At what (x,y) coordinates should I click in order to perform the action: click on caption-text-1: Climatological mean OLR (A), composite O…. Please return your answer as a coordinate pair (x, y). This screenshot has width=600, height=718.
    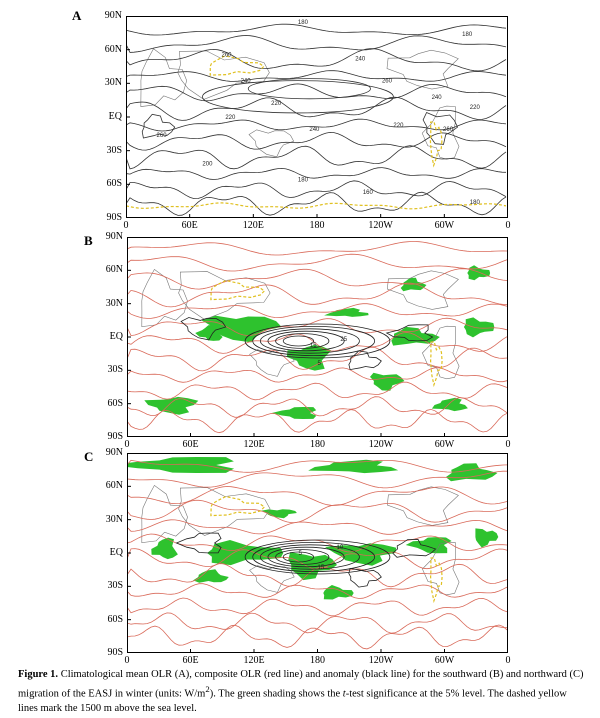
    Looking at the image, I should click on (301, 684).